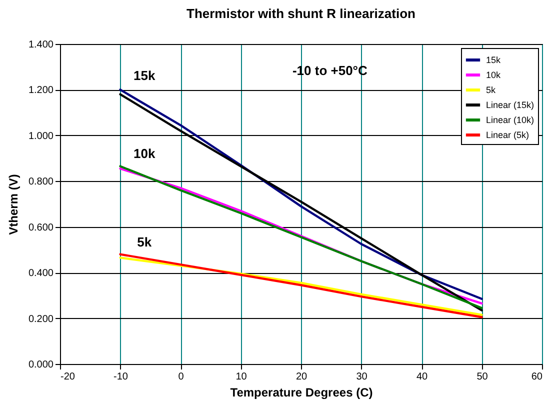 This screenshot has width=553, height=402. What do you see at coordinates (181, 377) in the screenshot?
I see `x-tick-label: 0` at bounding box center [181, 377].